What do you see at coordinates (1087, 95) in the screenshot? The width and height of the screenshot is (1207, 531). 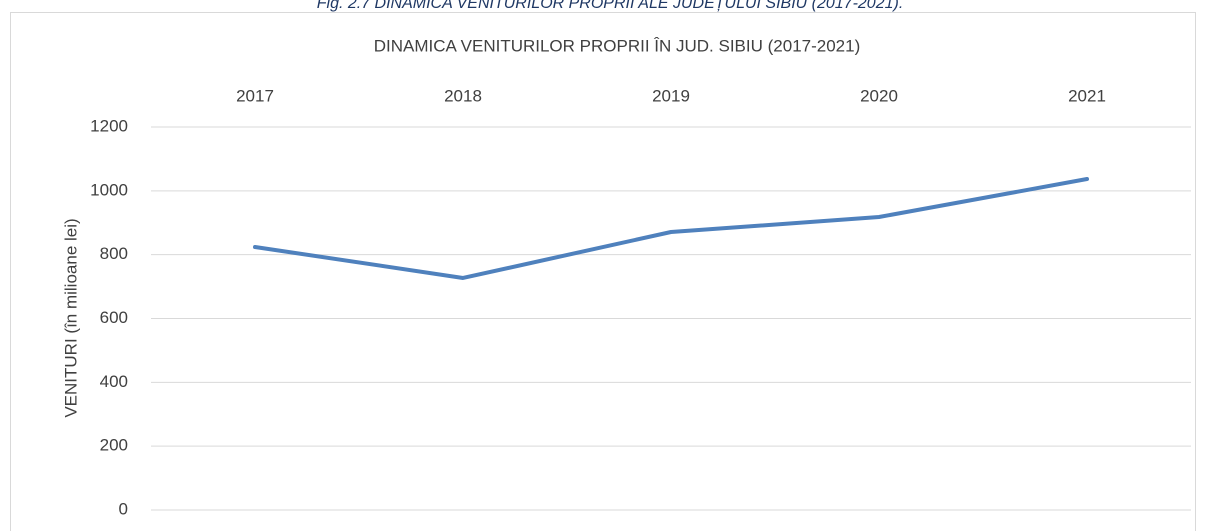 I see `x-tick-label: 2021` at bounding box center [1087, 95].